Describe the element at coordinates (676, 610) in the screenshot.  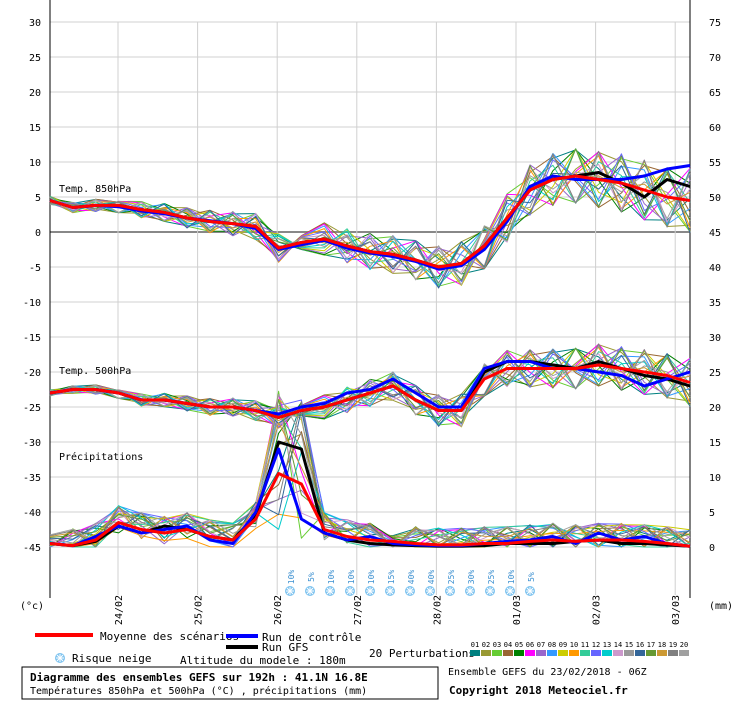
I see `x-tick-label: 03/03` at that location.